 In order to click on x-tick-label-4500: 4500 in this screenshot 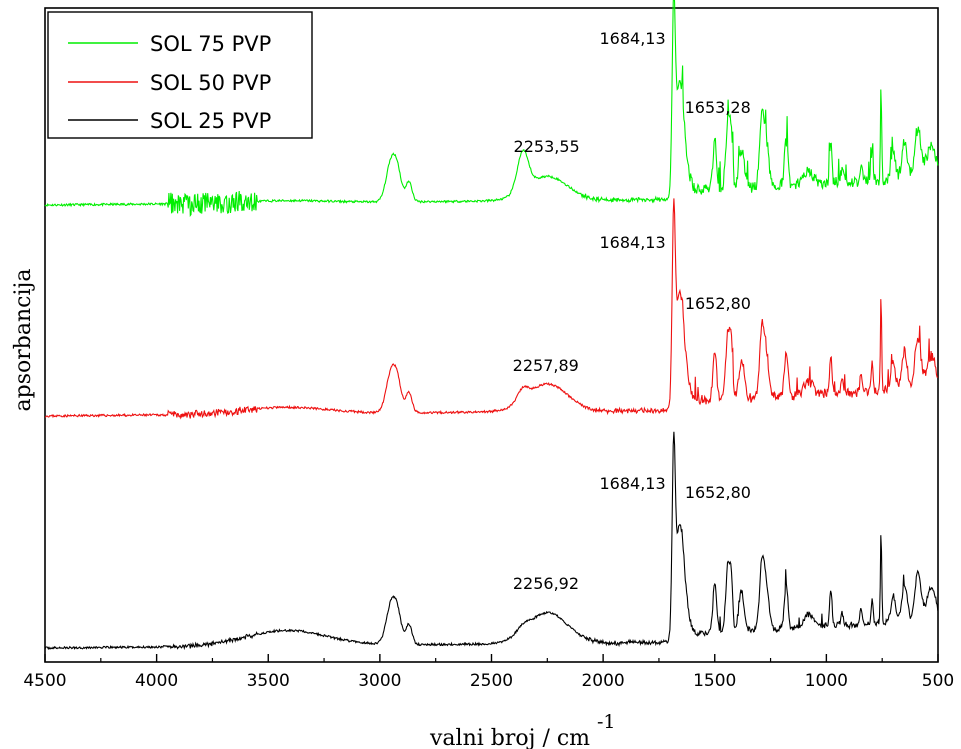, I will do `click(44, 681)`.